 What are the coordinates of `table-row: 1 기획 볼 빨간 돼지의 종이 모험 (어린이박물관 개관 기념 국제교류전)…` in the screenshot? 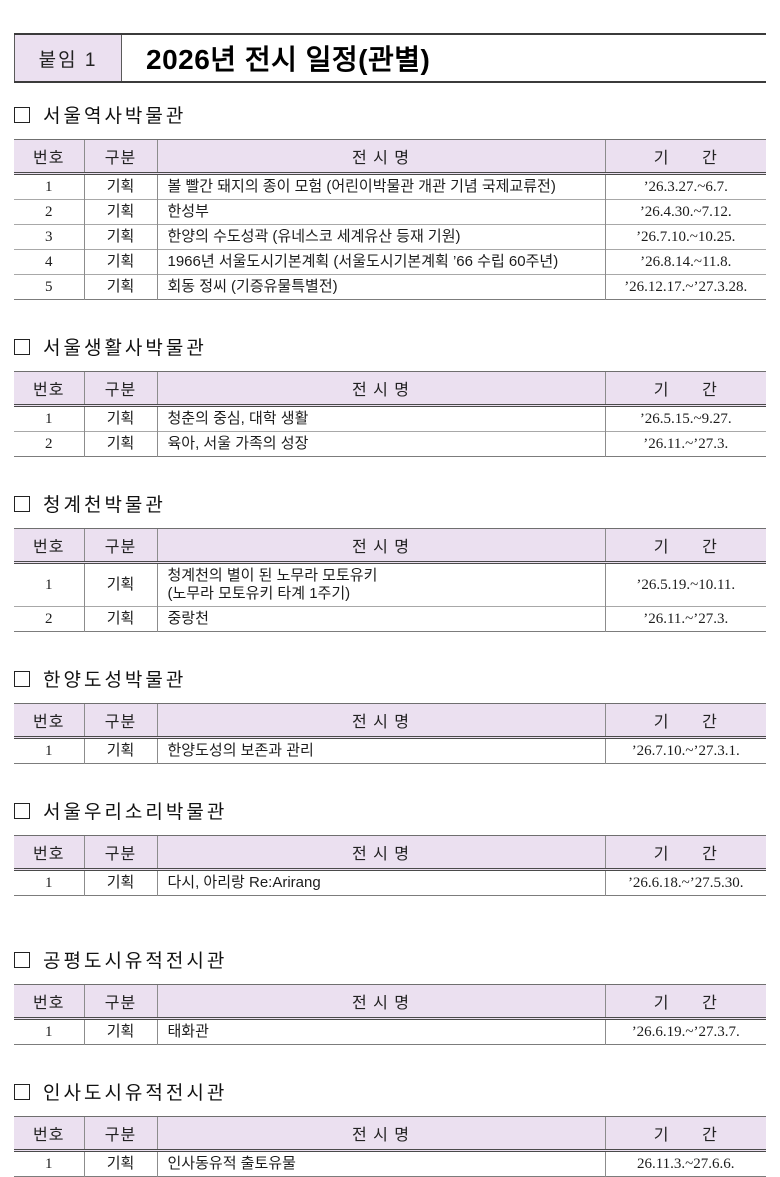 It's located at (390, 186).